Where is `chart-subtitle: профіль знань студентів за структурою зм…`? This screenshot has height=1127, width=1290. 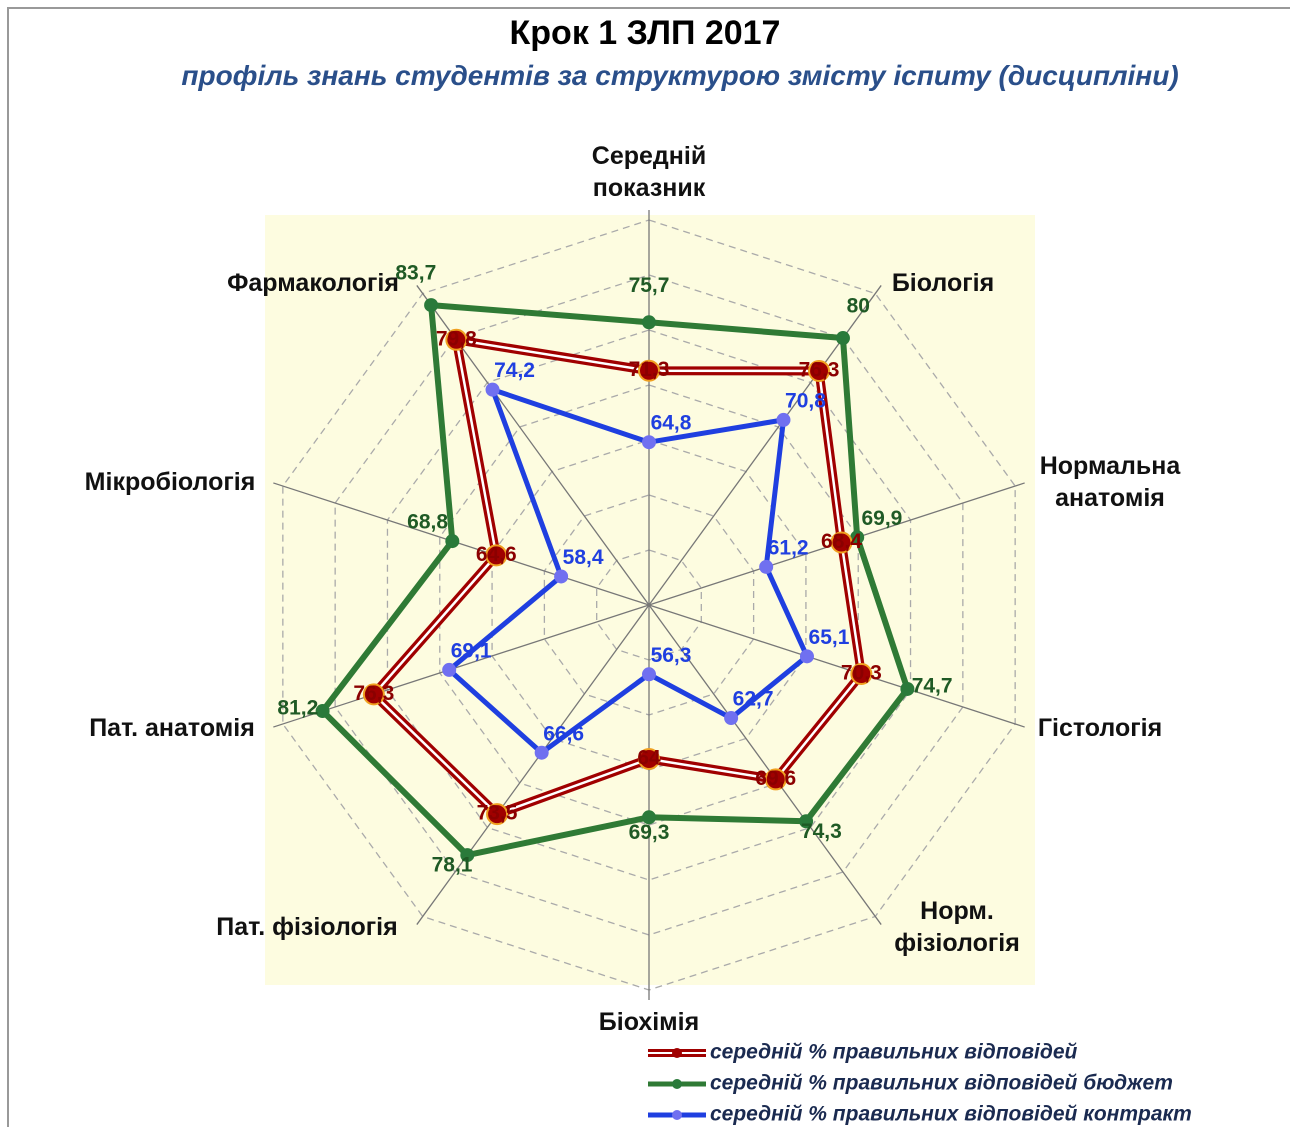
chart-subtitle: профіль знань студентів за структурою зм… is located at coordinates (680, 75).